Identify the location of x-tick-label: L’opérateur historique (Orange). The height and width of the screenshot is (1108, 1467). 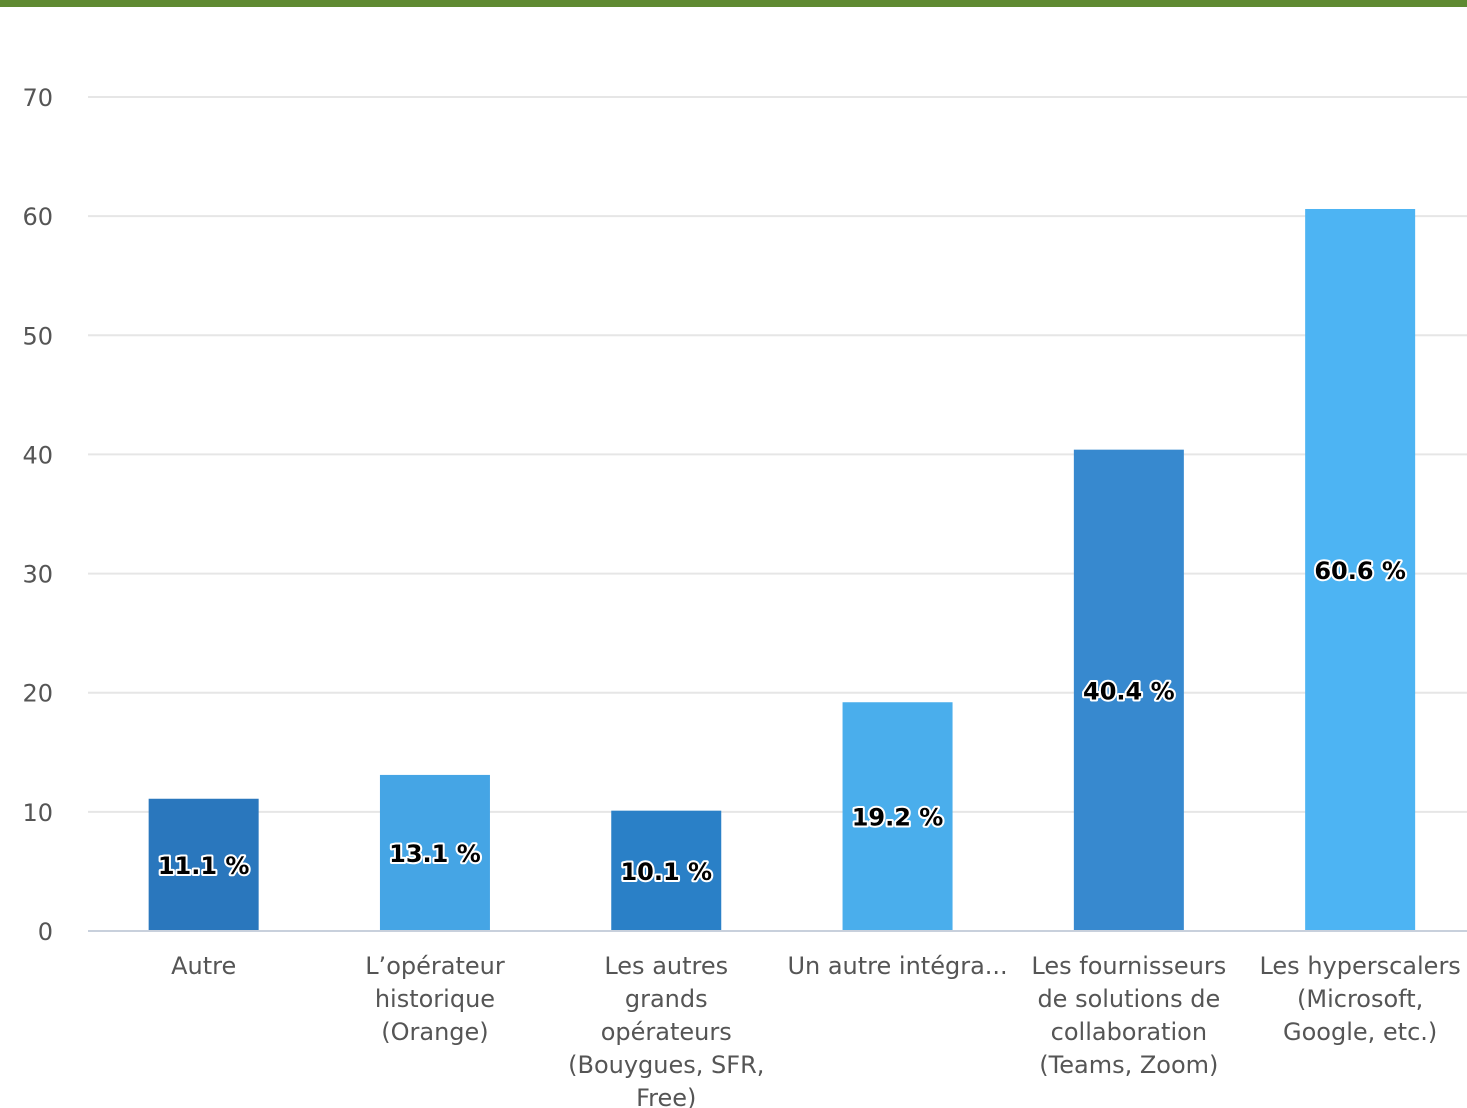
(435, 999).